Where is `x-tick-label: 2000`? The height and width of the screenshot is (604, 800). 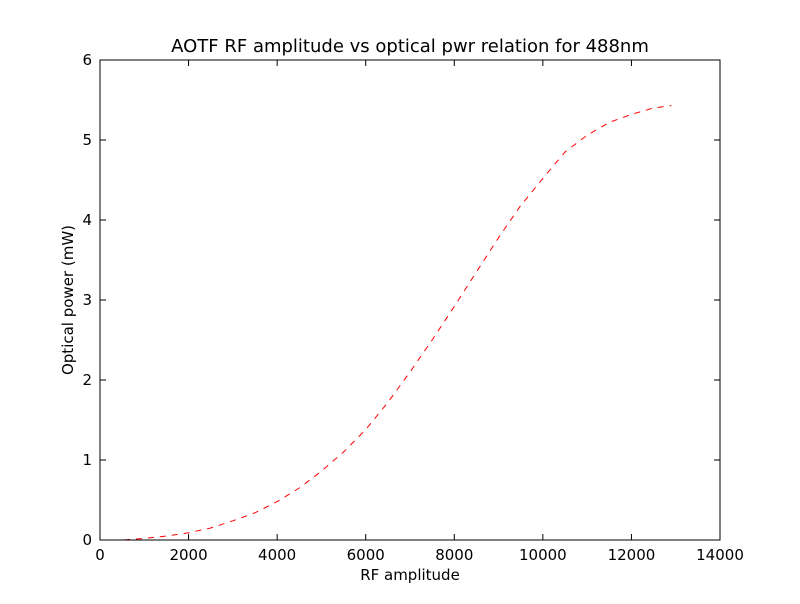
x-tick-label: 2000 is located at coordinates (188, 555).